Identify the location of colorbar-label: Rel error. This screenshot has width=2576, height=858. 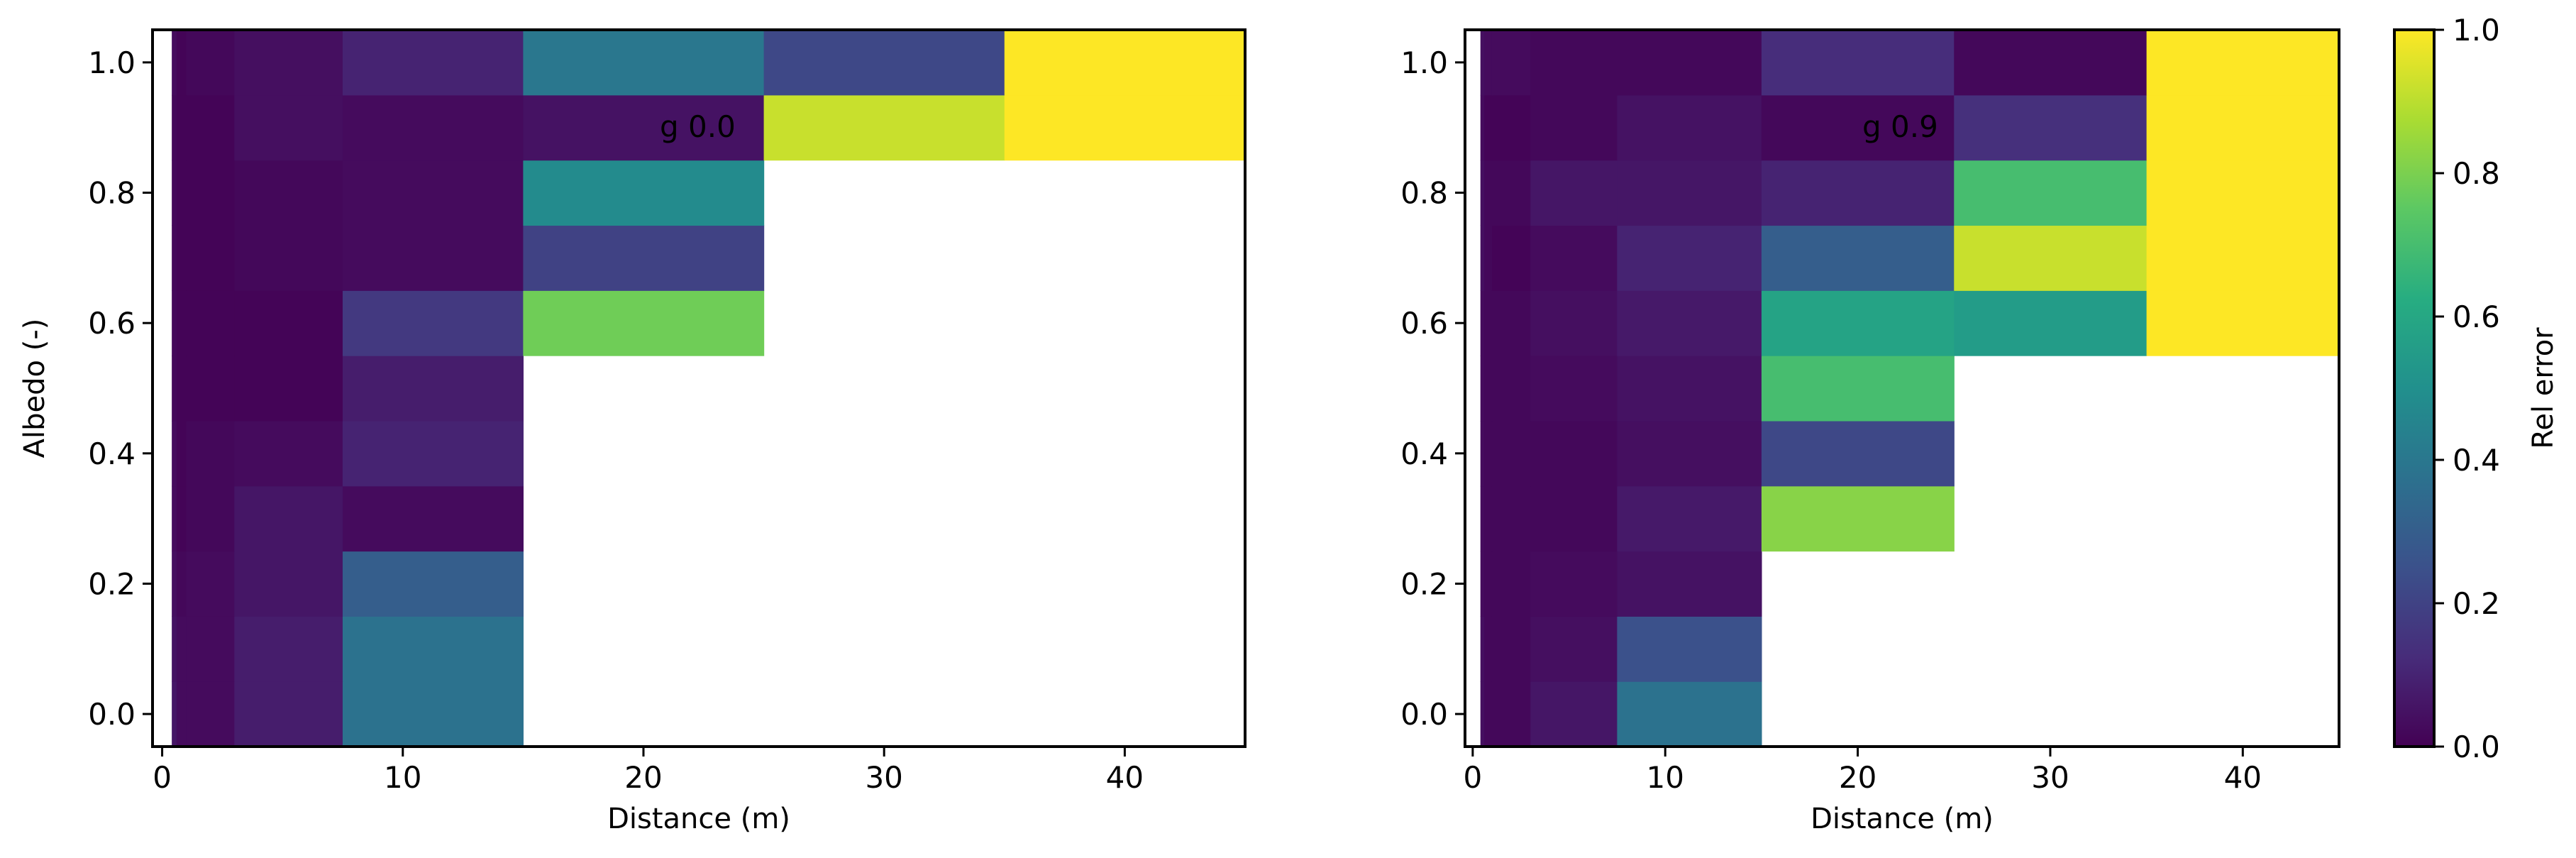
(2543, 388).